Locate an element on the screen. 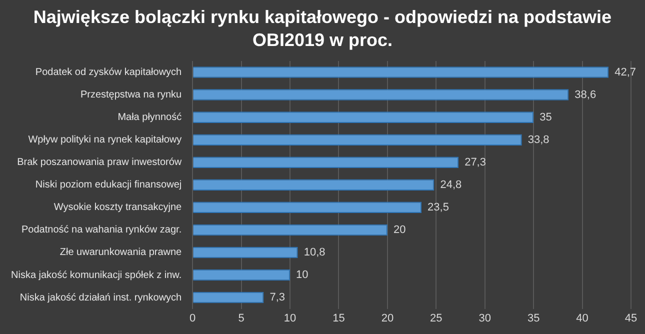 This screenshot has width=645, height=334. data-label: 42,7 is located at coordinates (625, 72).